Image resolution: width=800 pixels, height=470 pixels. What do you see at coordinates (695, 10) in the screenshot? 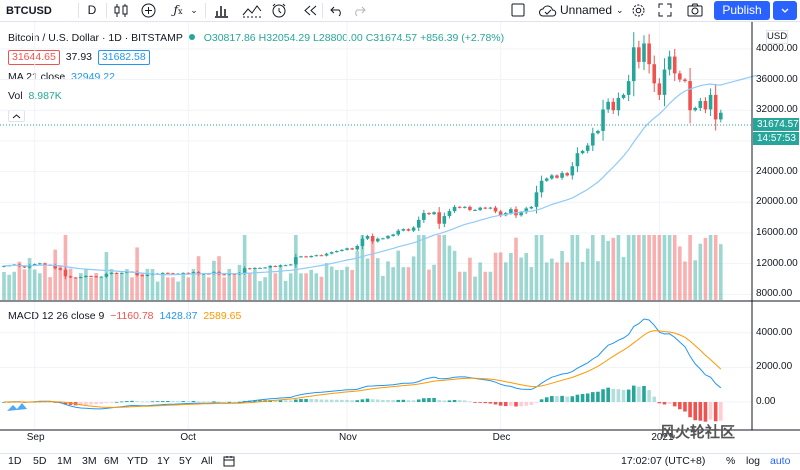
I see `camera-icon` at bounding box center [695, 10].